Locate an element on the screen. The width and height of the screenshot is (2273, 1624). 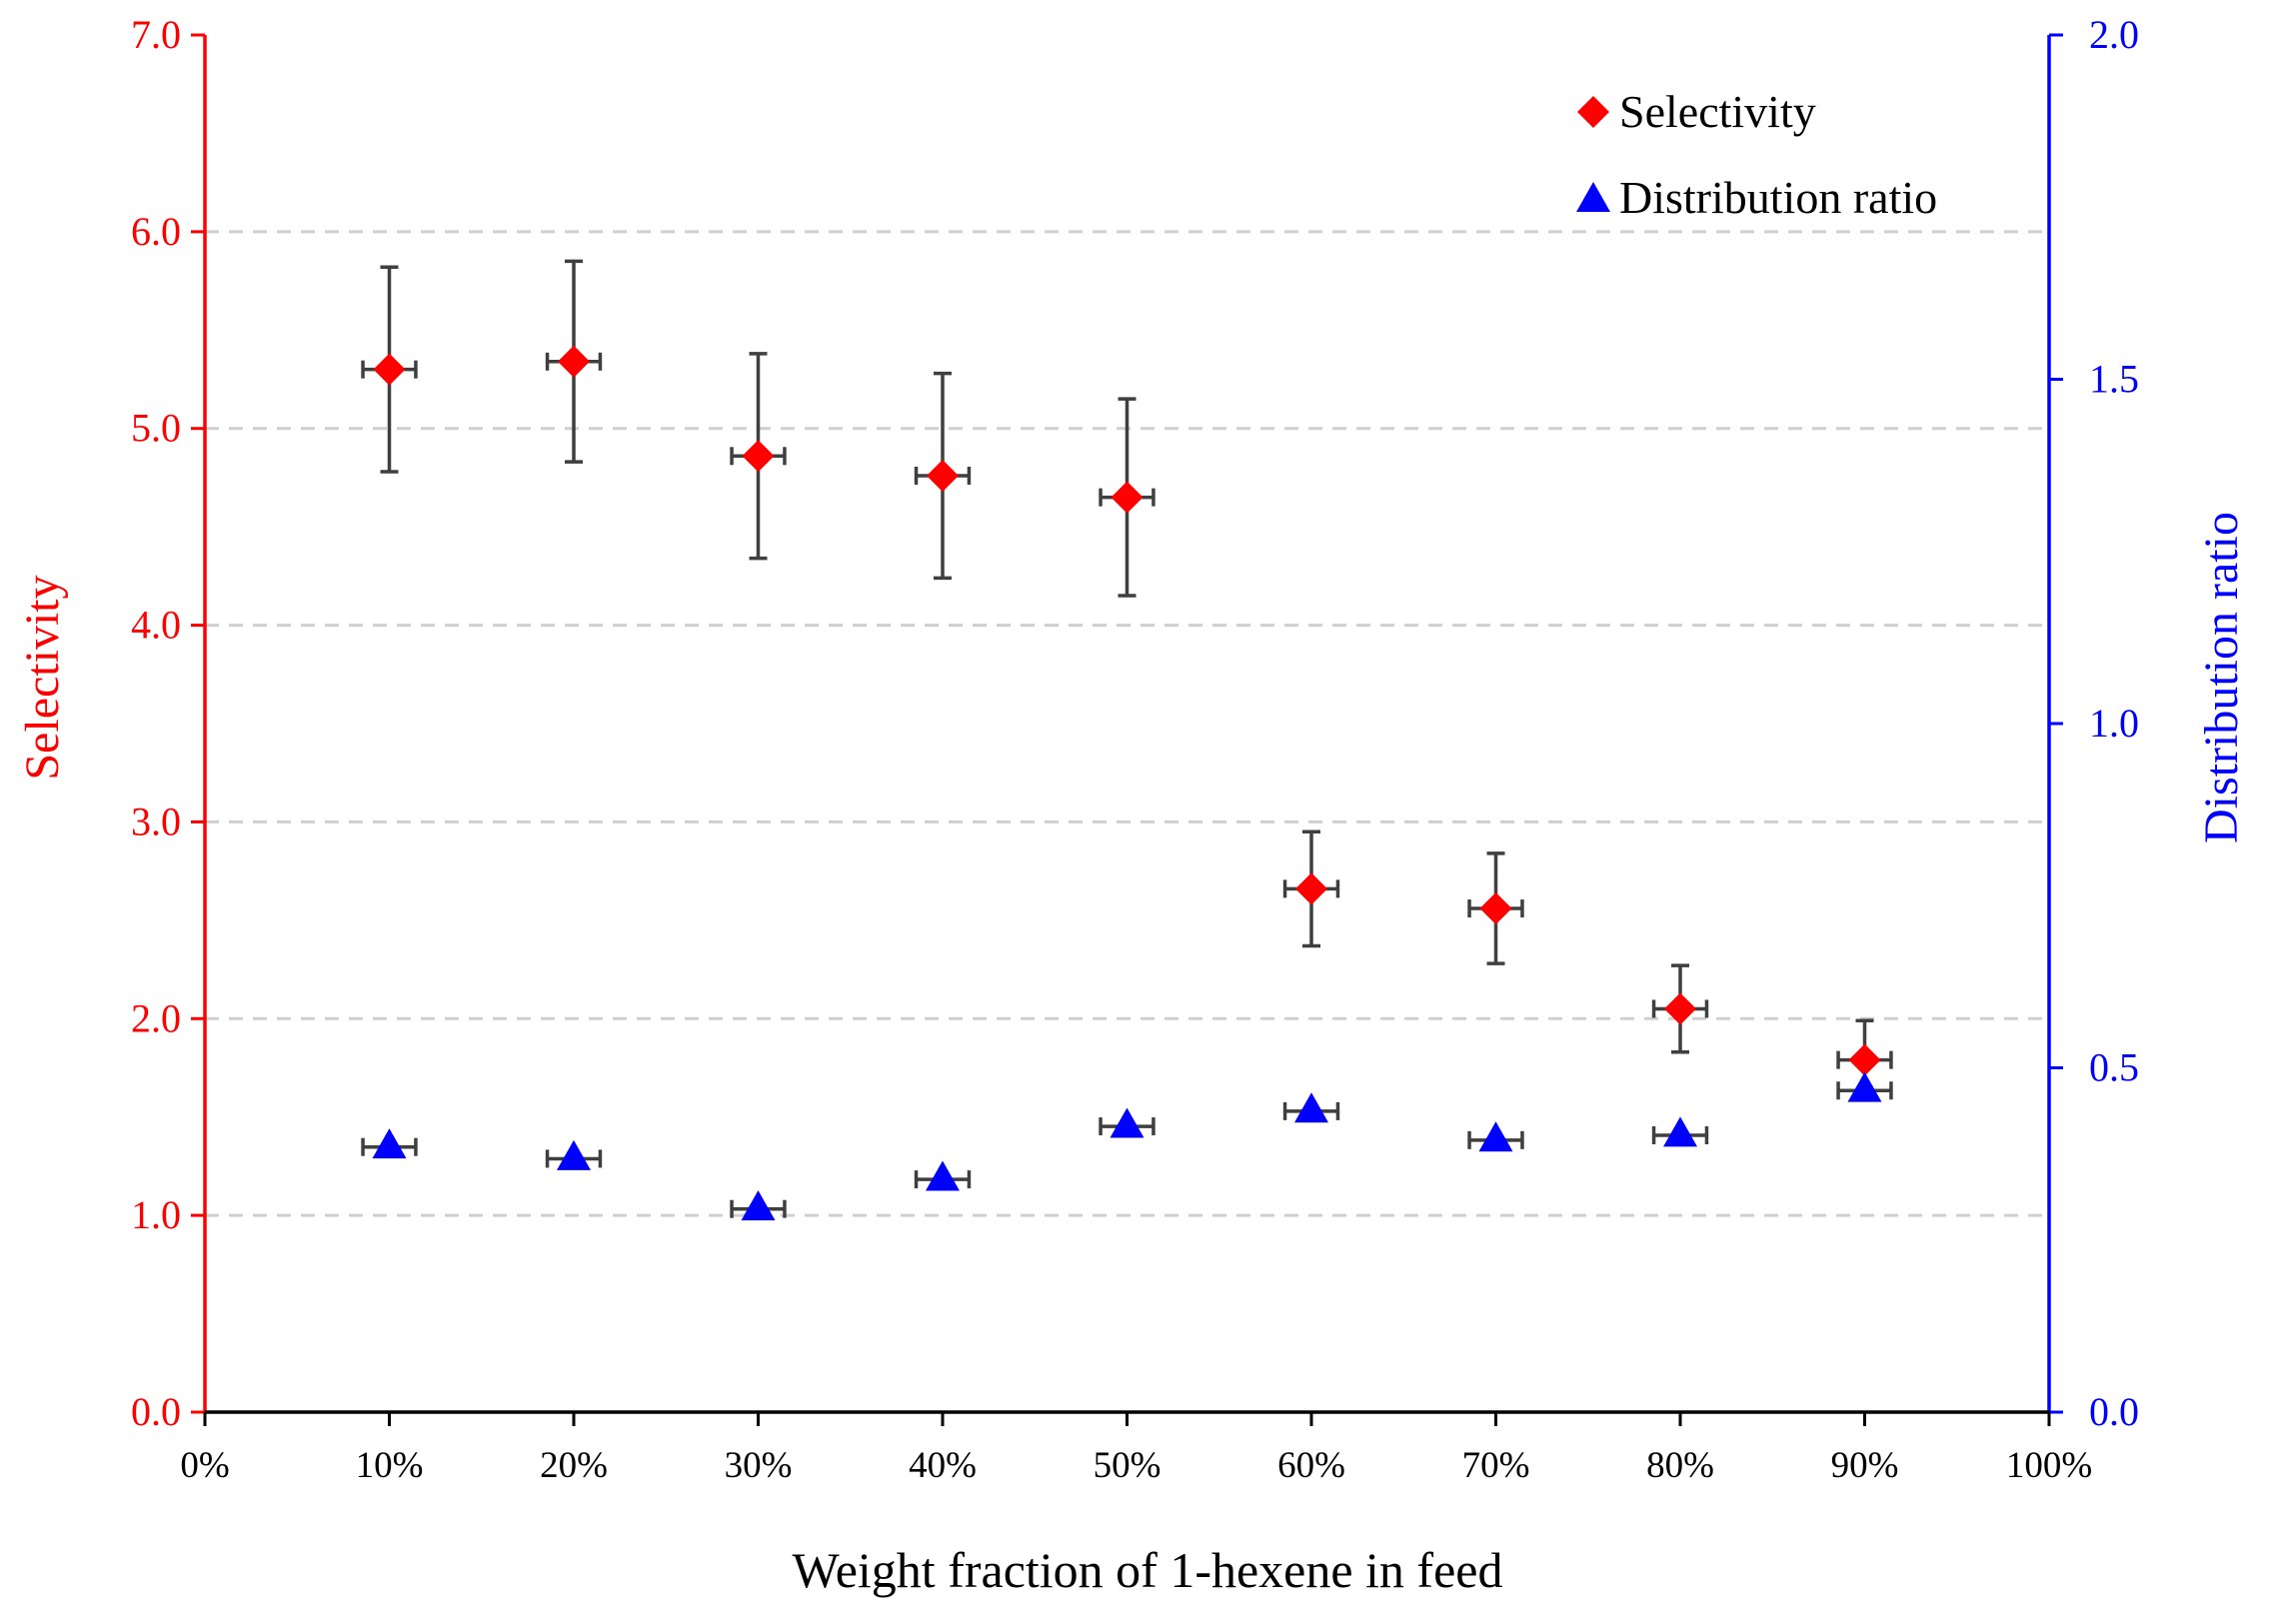
legend-item-distribution-ratio: Distribution ratio is located at coordinates (1756, 197).